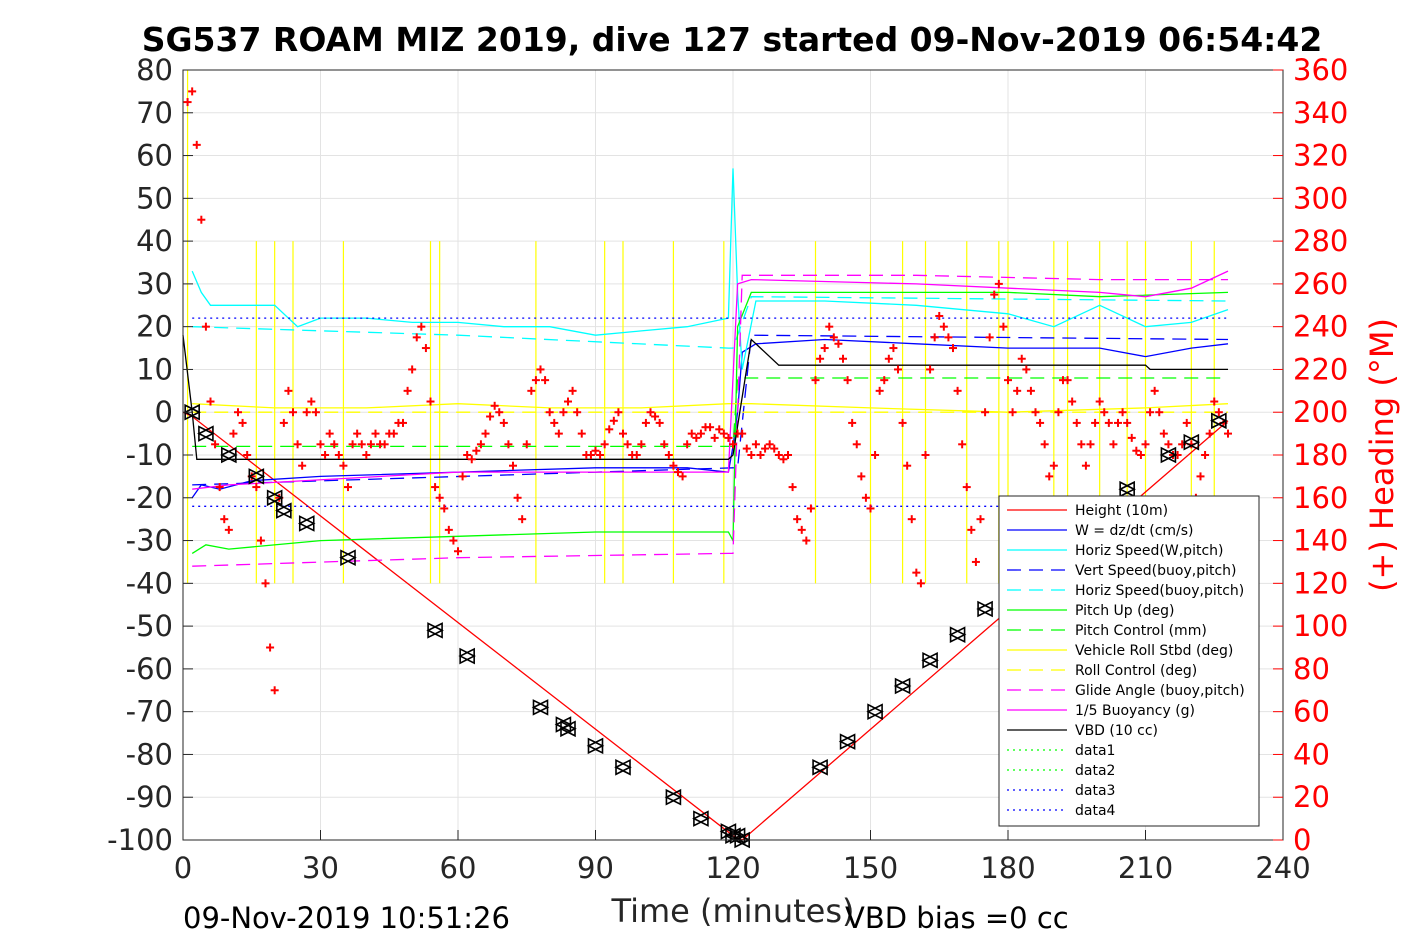 Image resolution: width=1417 pixels, height=945 pixels. Describe the element at coordinates (1156, 571) in the screenshot. I see `legend-label: Vert Speed(buoy,pitch)` at that location.